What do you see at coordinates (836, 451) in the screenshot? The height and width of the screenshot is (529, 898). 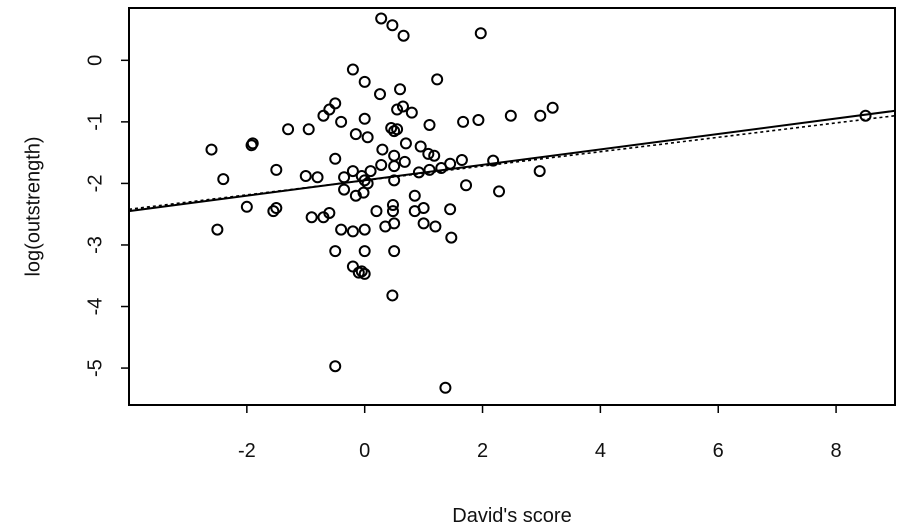 I see `x-tick-label-5: 8` at bounding box center [836, 451].